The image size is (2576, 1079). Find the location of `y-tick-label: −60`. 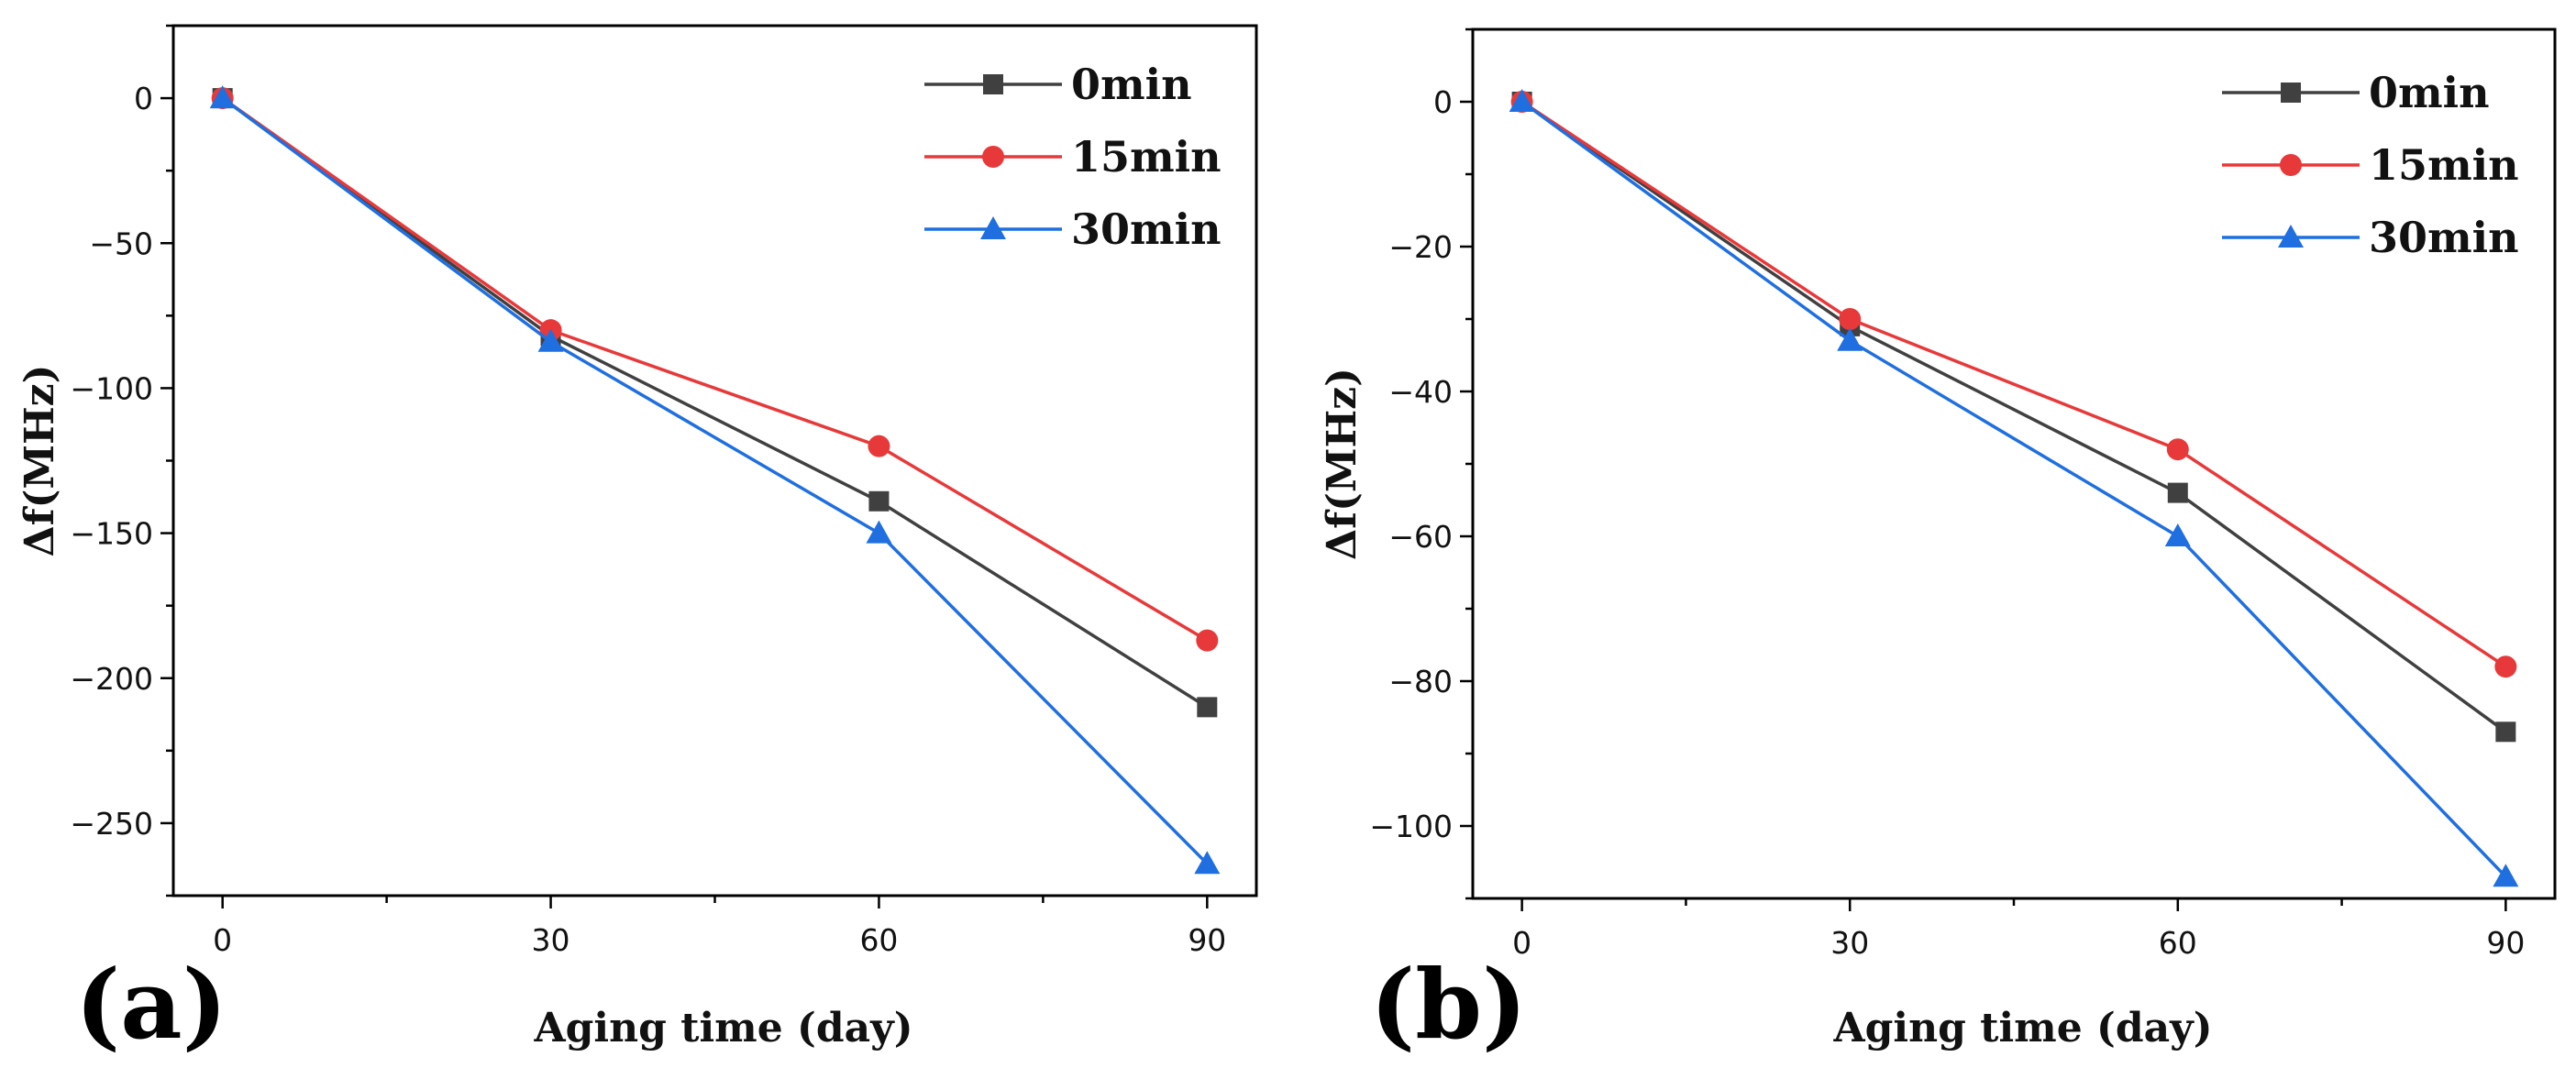

y-tick-label: −60 is located at coordinates (1420, 537).